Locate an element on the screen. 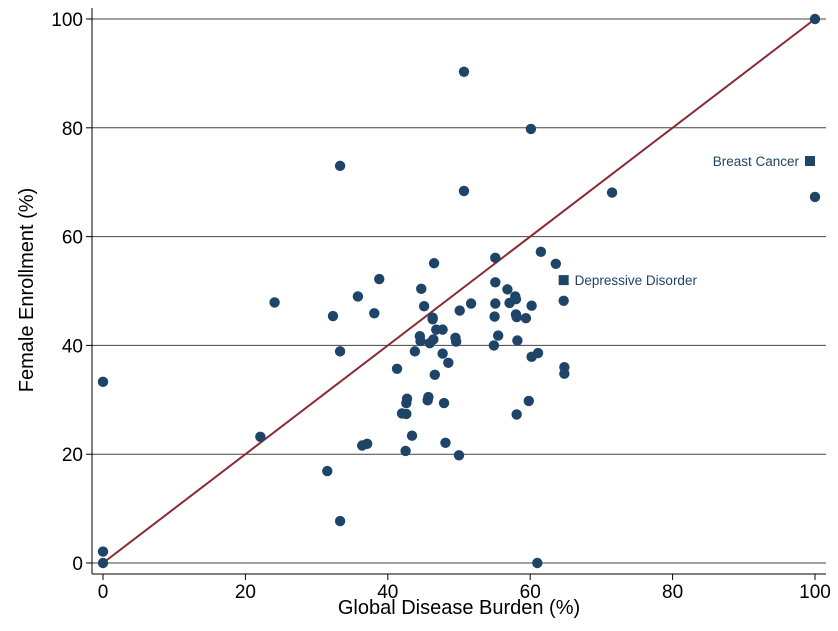 The image size is (838, 631). x-tick-label: 20 is located at coordinates (245, 592).